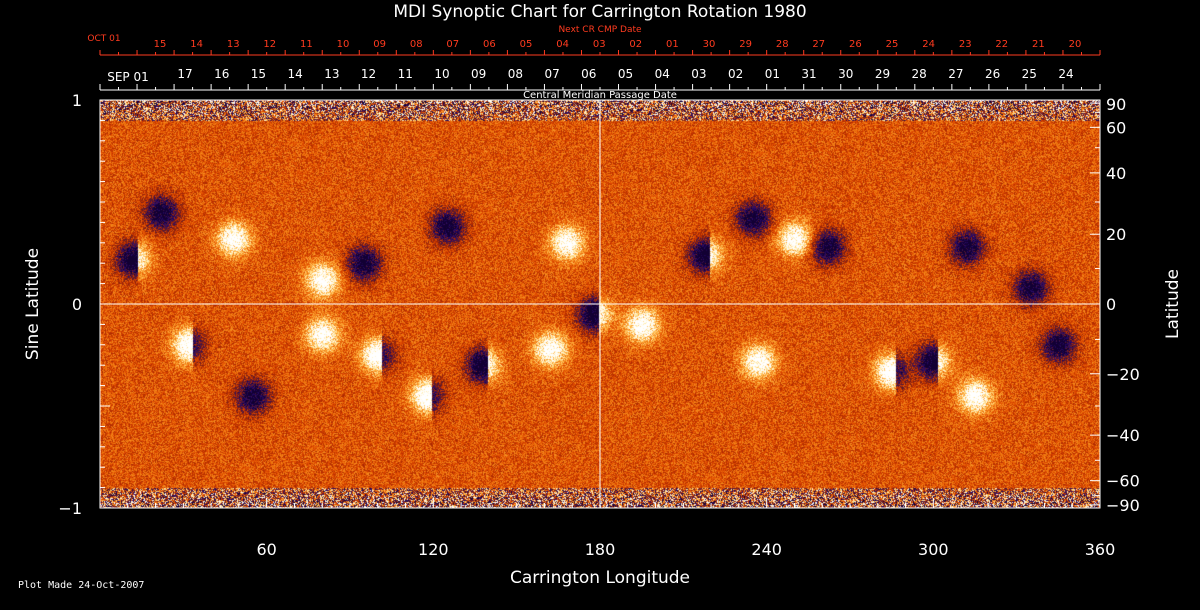 The height and width of the screenshot is (610, 1200). What do you see at coordinates (599, 44) in the screenshot?
I see `next-cmp-day-label: 03` at bounding box center [599, 44].